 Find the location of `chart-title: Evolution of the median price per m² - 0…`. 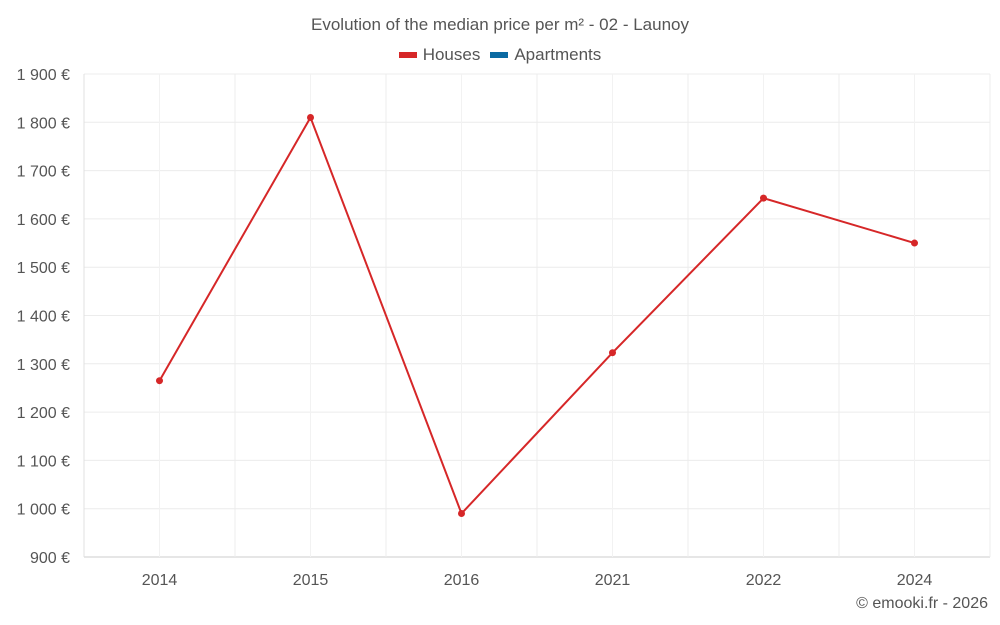

chart-title: Evolution of the median price per m² - 0… is located at coordinates (500, 24).